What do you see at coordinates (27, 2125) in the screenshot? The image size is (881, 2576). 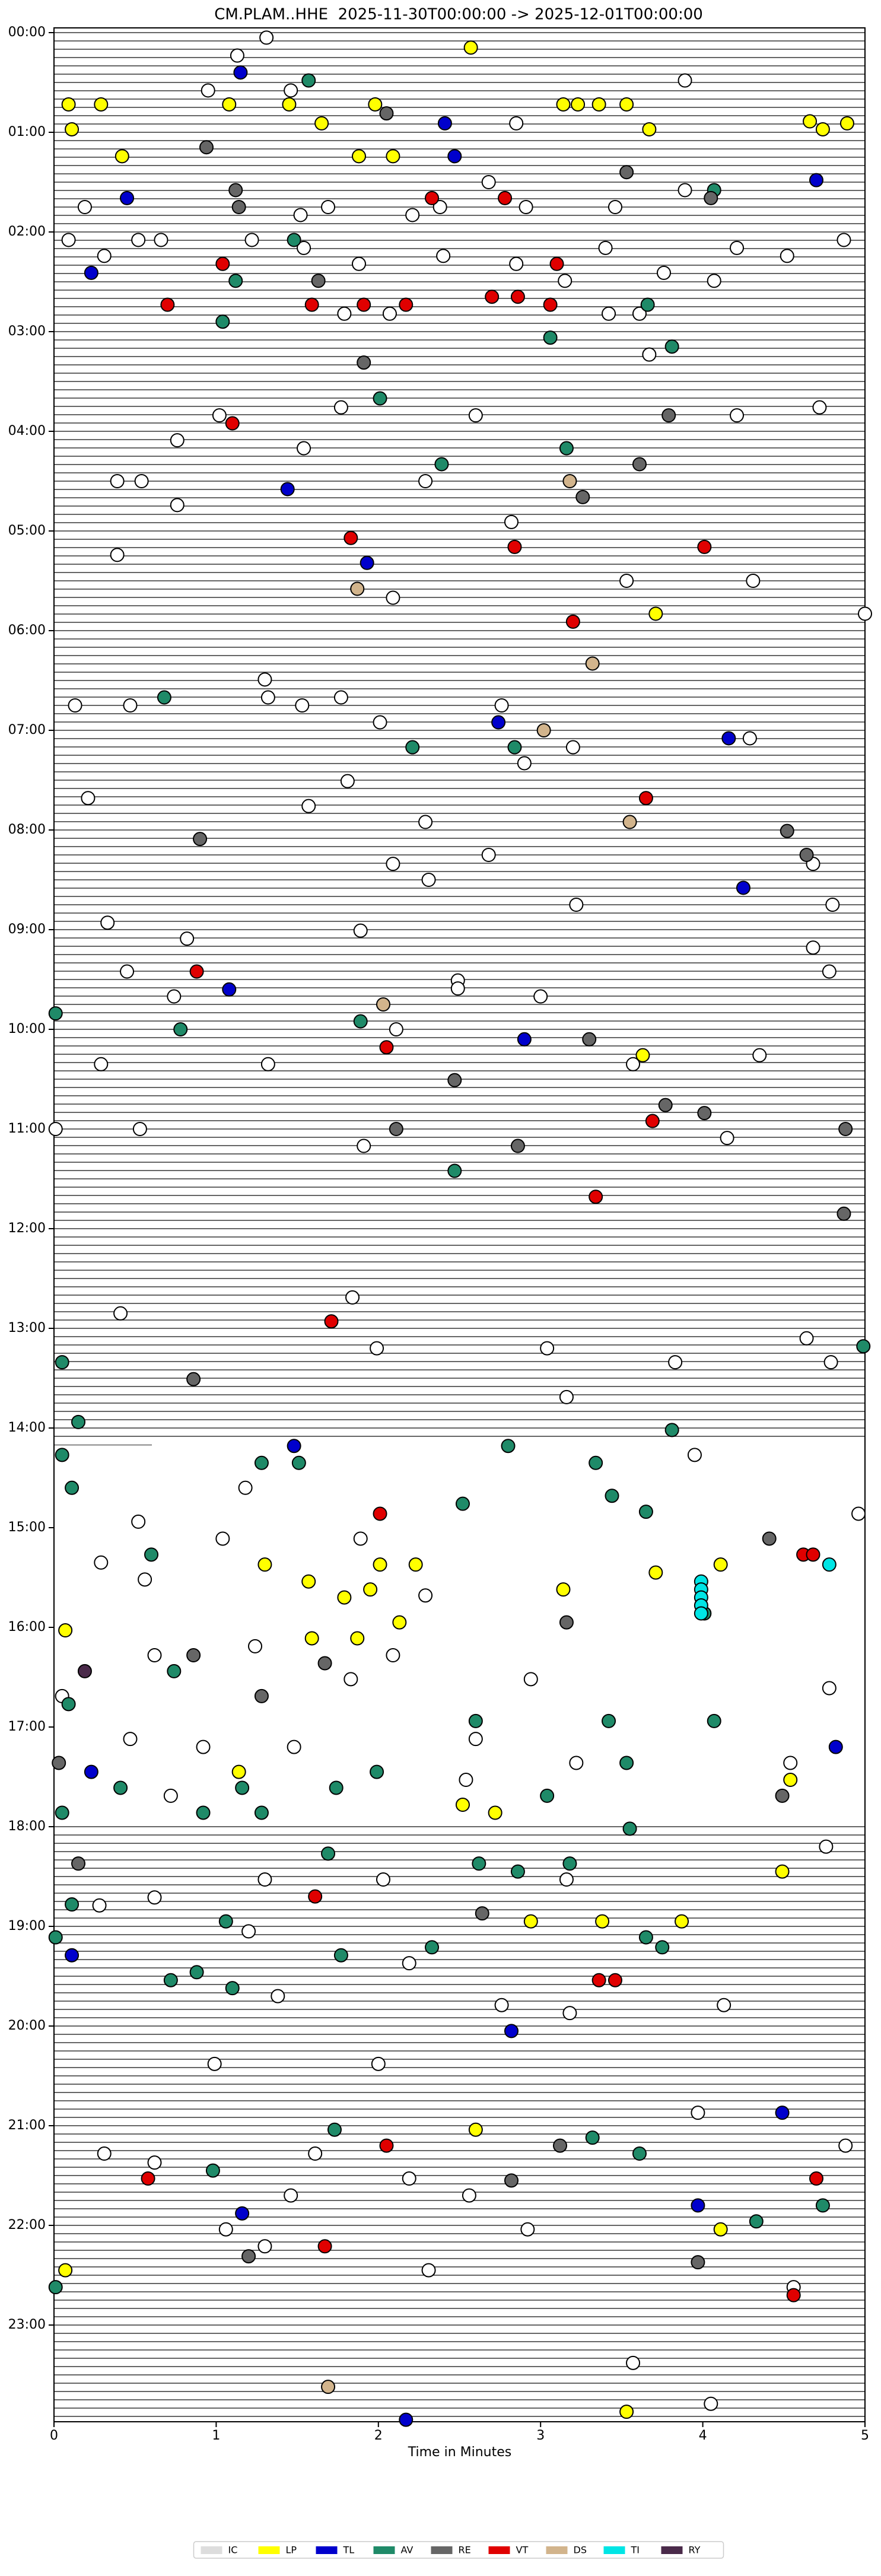 I see `y-tick-label: 21:00` at bounding box center [27, 2125].